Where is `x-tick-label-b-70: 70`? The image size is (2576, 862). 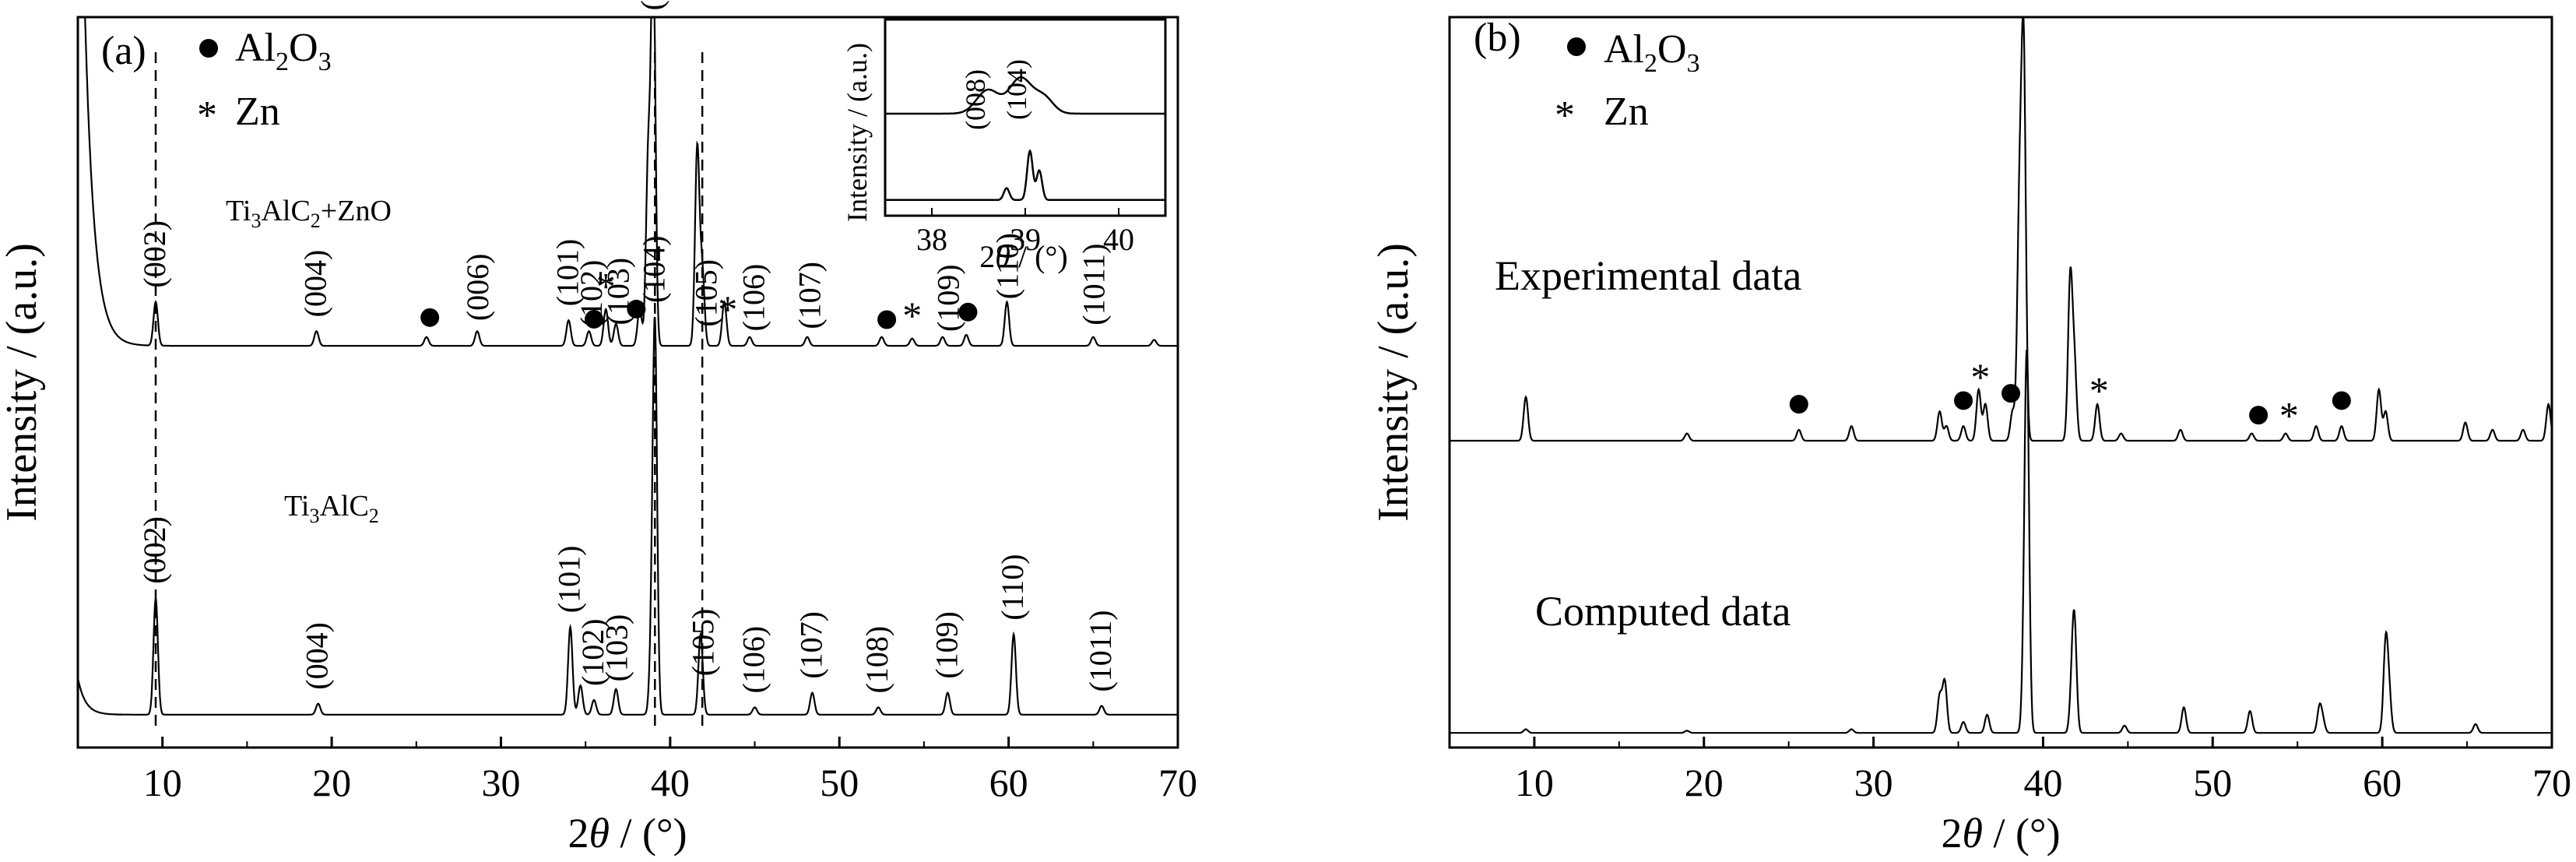 x-tick-label-b-70: 70 is located at coordinates (2551, 783).